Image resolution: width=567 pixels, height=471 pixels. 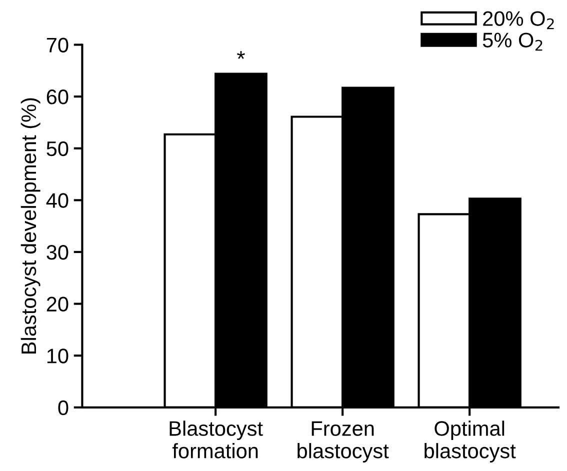 I want to click on y-tick-label: 10, so click(x=57, y=356).